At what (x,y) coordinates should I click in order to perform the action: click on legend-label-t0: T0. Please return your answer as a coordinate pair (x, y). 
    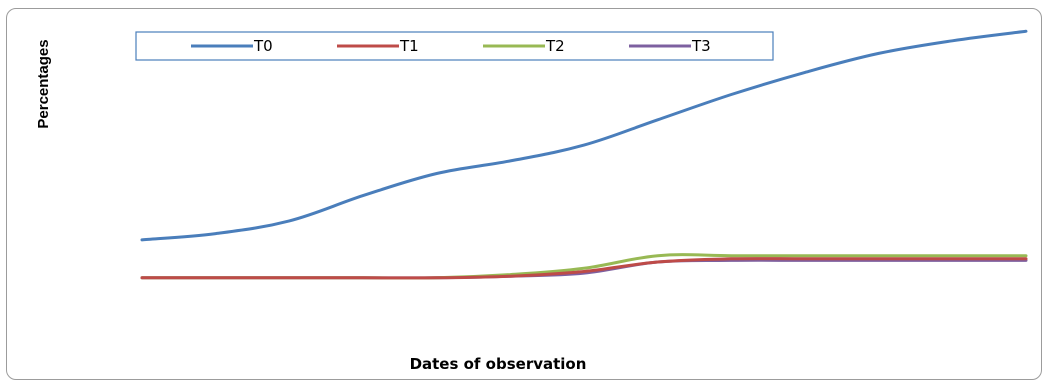
    Looking at the image, I should click on (263, 46).